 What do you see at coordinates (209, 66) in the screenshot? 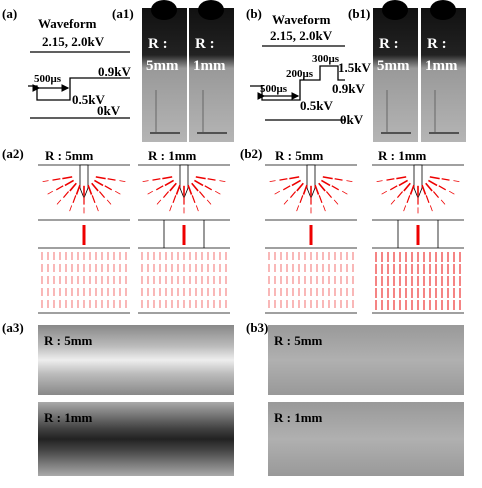
I see `photo-label: 1mm` at bounding box center [209, 66].